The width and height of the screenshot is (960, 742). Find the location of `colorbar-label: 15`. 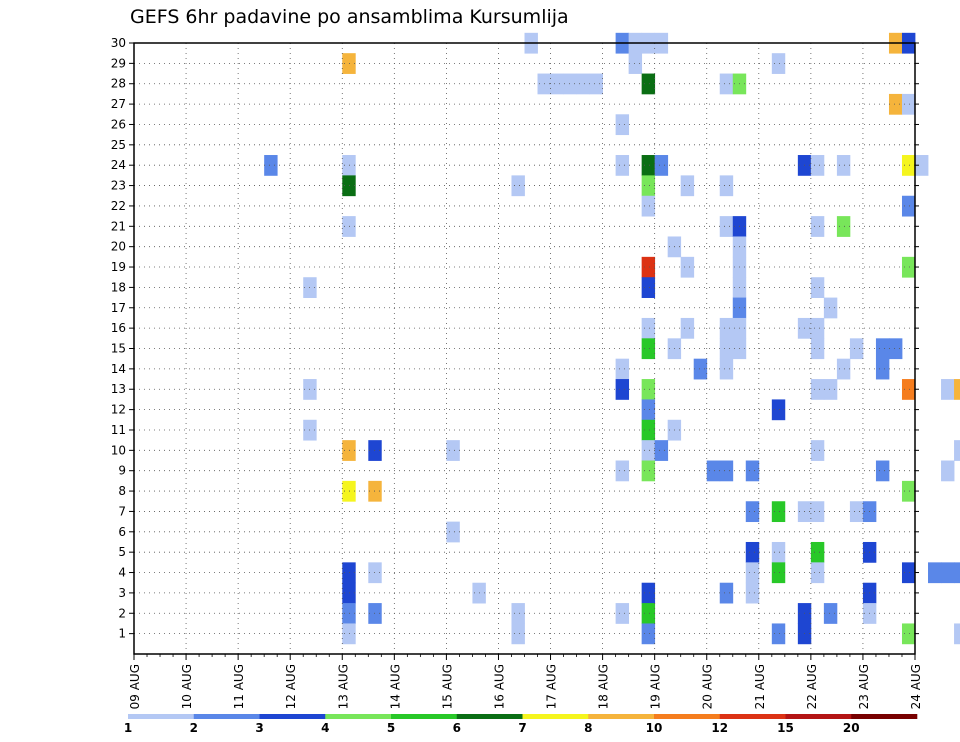

colorbar-label: 15 is located at coordinates (785, 728).